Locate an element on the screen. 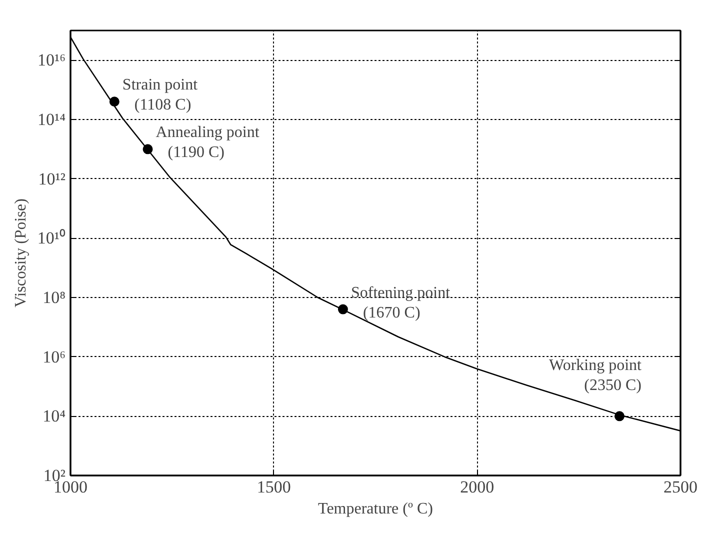  annotation: Strain point (1108 C) is located at coordinates (160, 95).